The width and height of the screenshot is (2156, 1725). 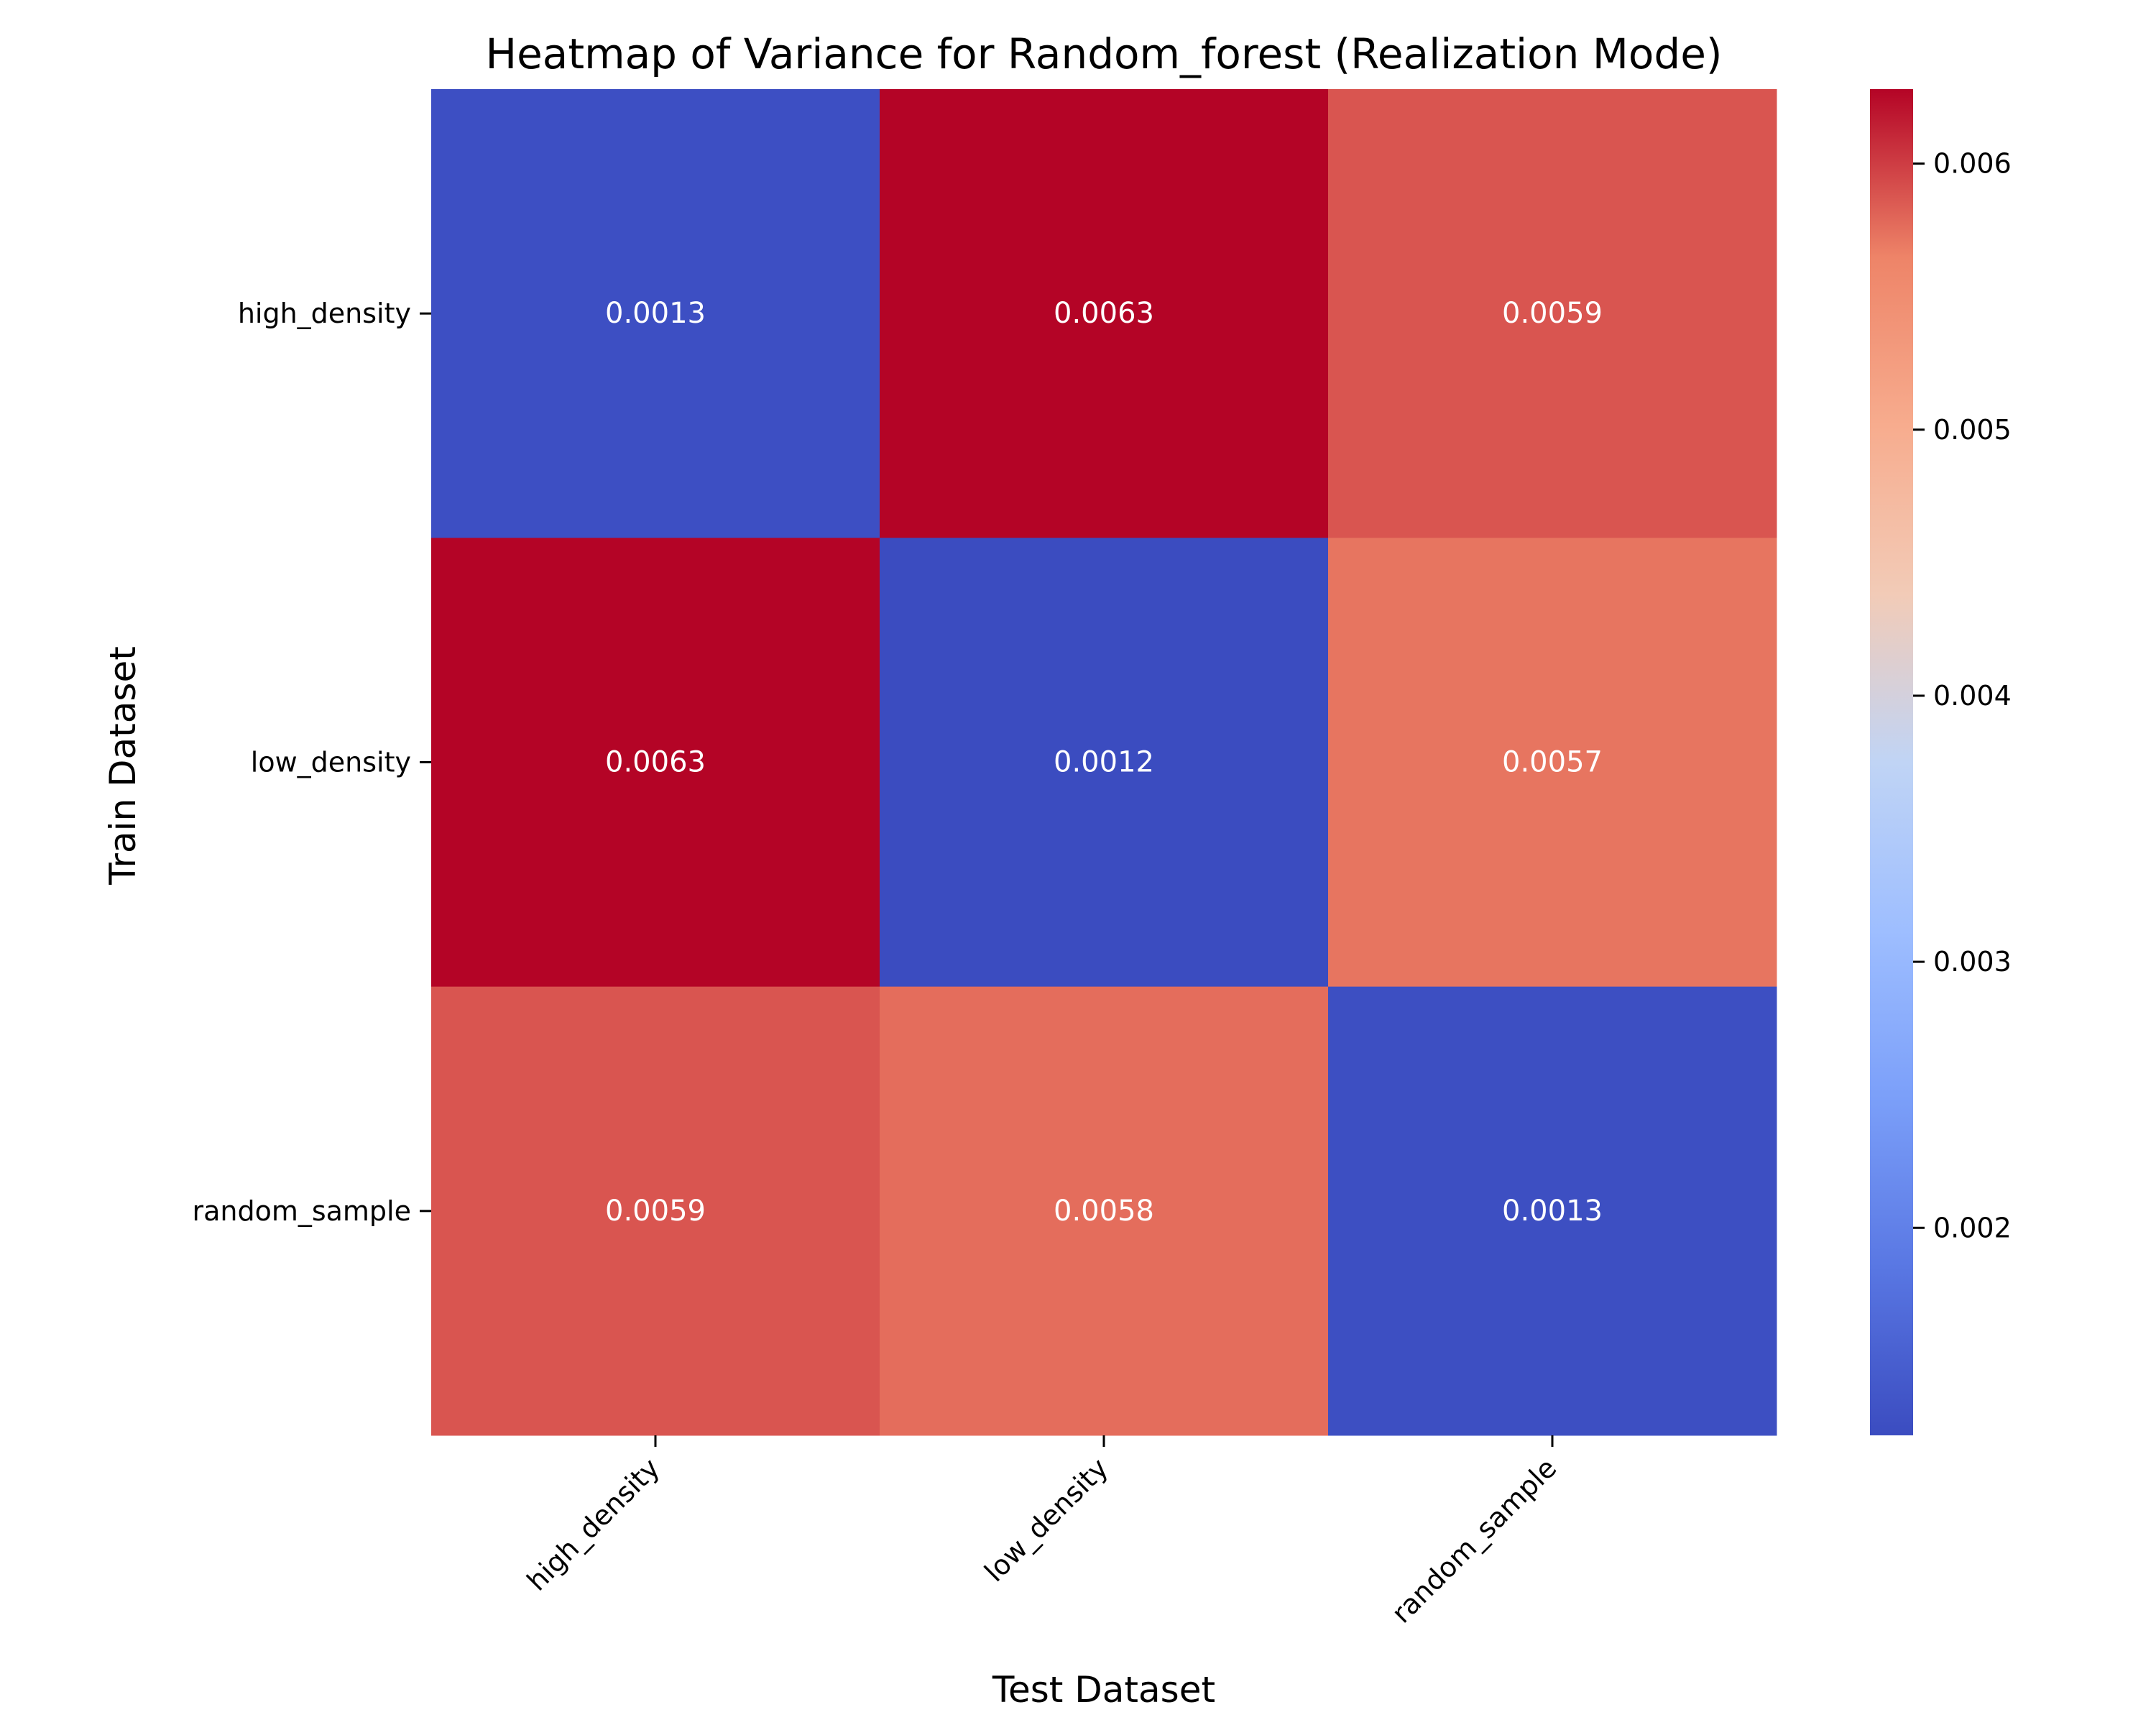 I want to click on heatmap-cell-high-density-random-sample, so click(x=1552, y=313).